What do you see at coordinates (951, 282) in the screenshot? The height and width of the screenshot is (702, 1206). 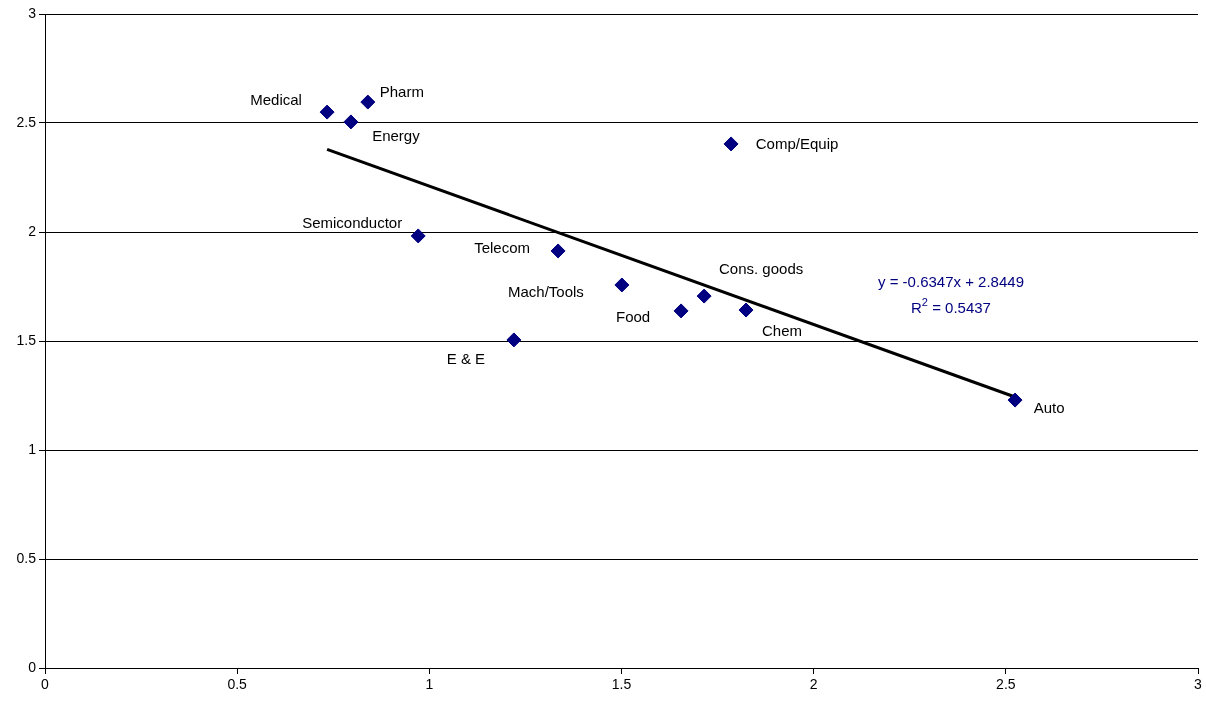 I see `annotation: y = -0.6347x + 2.8449` at bounding box center [951, 282].